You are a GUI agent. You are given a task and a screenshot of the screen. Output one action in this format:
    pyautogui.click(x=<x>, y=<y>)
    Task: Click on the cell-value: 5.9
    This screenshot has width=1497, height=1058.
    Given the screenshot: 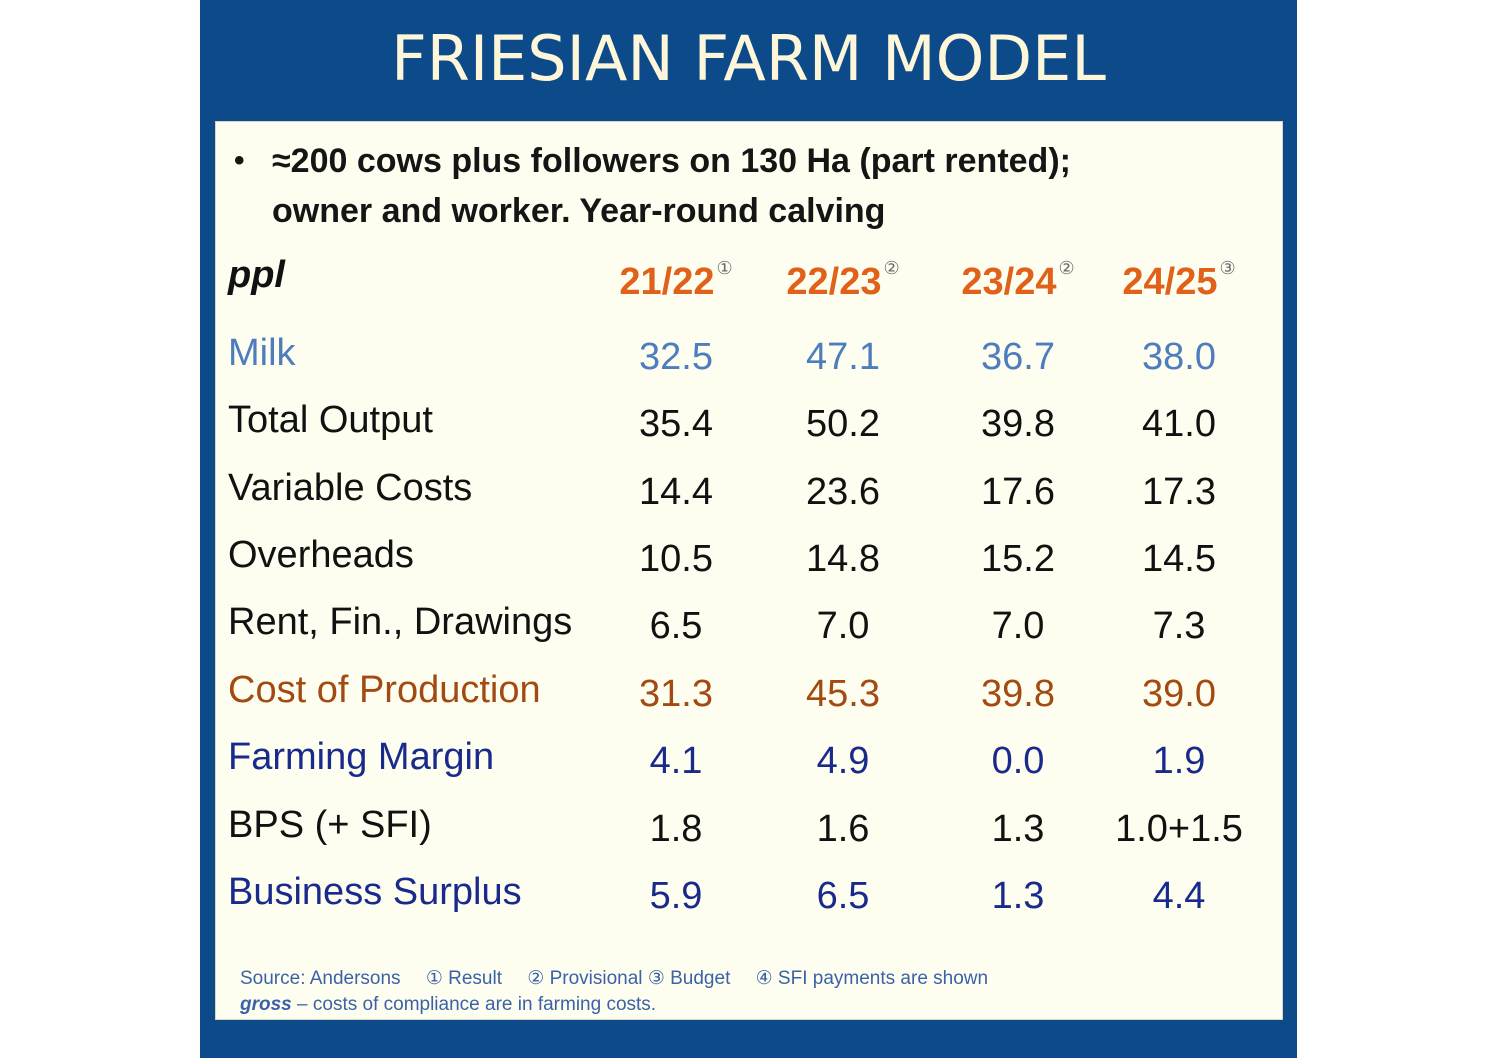 What is the action you would take?
    pyautogui.click(x=676, y=896)
    